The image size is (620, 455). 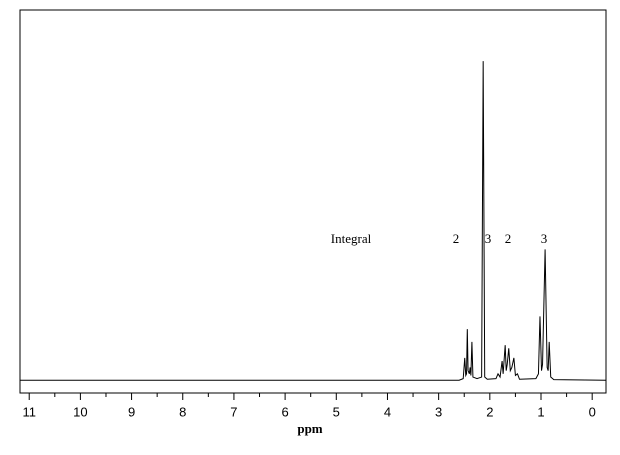 I want to click on x-tick-label: 5, so click(x=336, y=411).